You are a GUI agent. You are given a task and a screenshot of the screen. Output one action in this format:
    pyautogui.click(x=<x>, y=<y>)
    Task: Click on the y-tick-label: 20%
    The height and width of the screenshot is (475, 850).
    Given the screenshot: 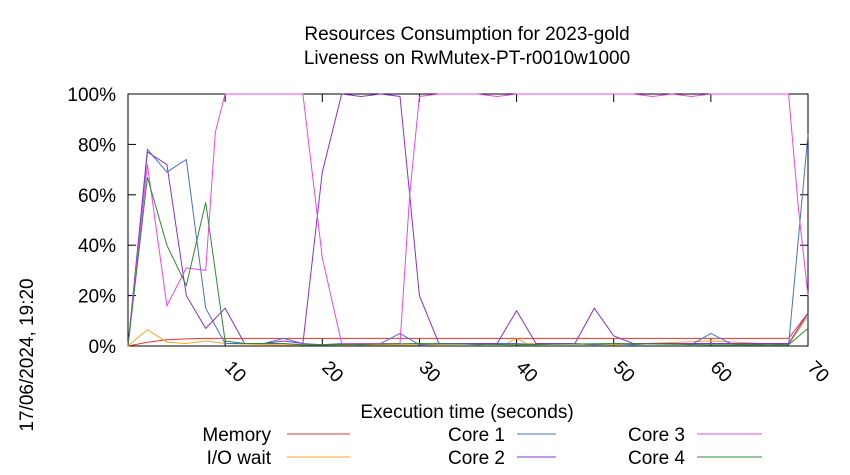 What is the action you would take?
    pyautogui.click(x=97, y=297)
    